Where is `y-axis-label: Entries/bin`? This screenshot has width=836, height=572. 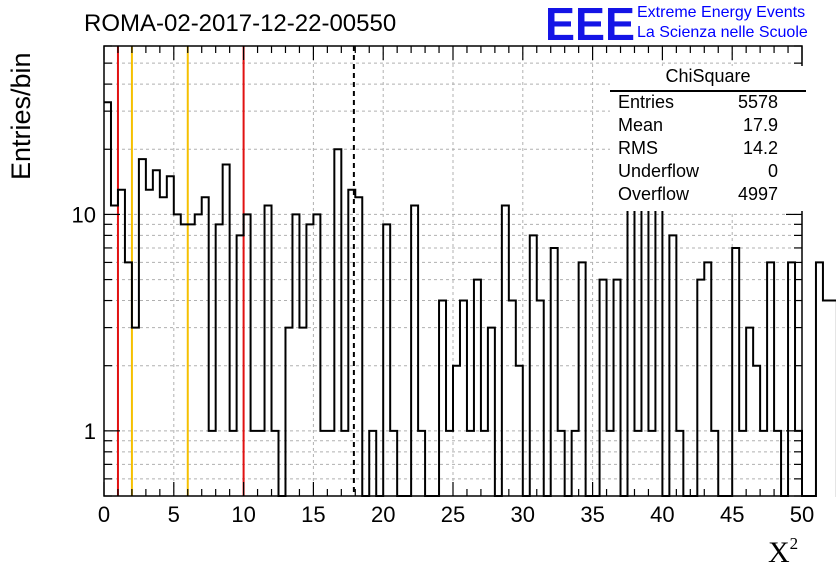 y-axis-label: Entries/bin is located at coordinates (21, 116).